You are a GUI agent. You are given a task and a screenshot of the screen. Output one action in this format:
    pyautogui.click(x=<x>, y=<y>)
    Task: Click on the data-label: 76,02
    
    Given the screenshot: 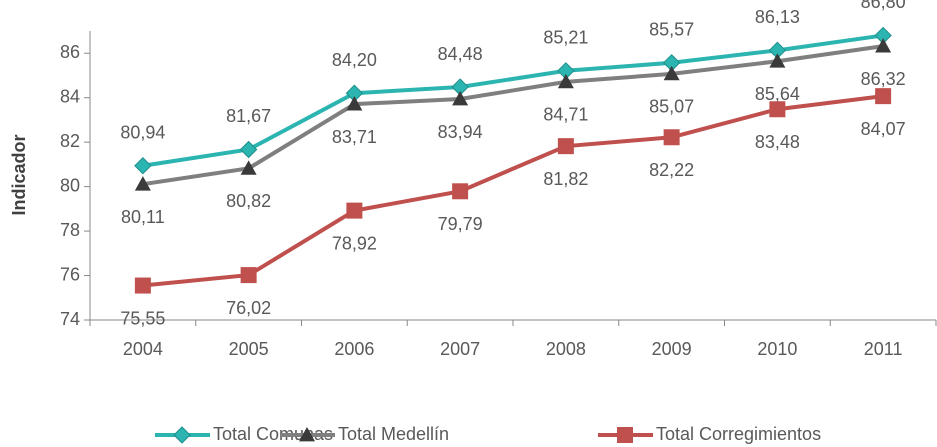 What is the action you would take?
    pyautogui.click(x=248, y=308)
    